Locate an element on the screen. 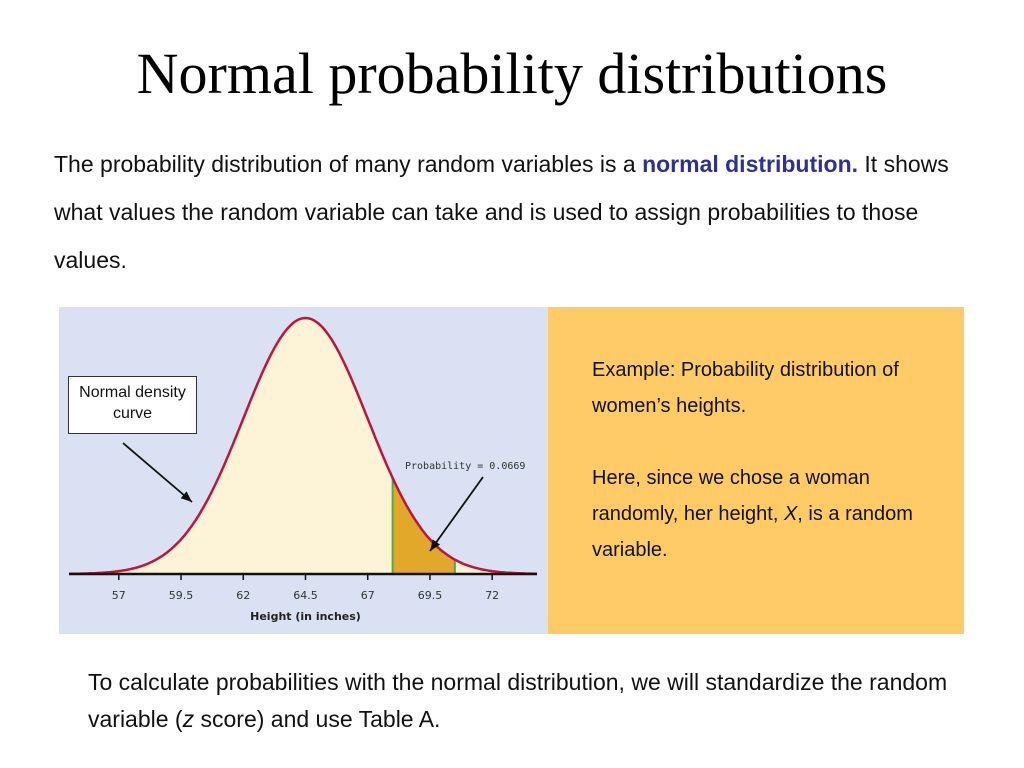 The image size is (1024, 768). x-tick-label: 57 is located at coordinates (119, 595).